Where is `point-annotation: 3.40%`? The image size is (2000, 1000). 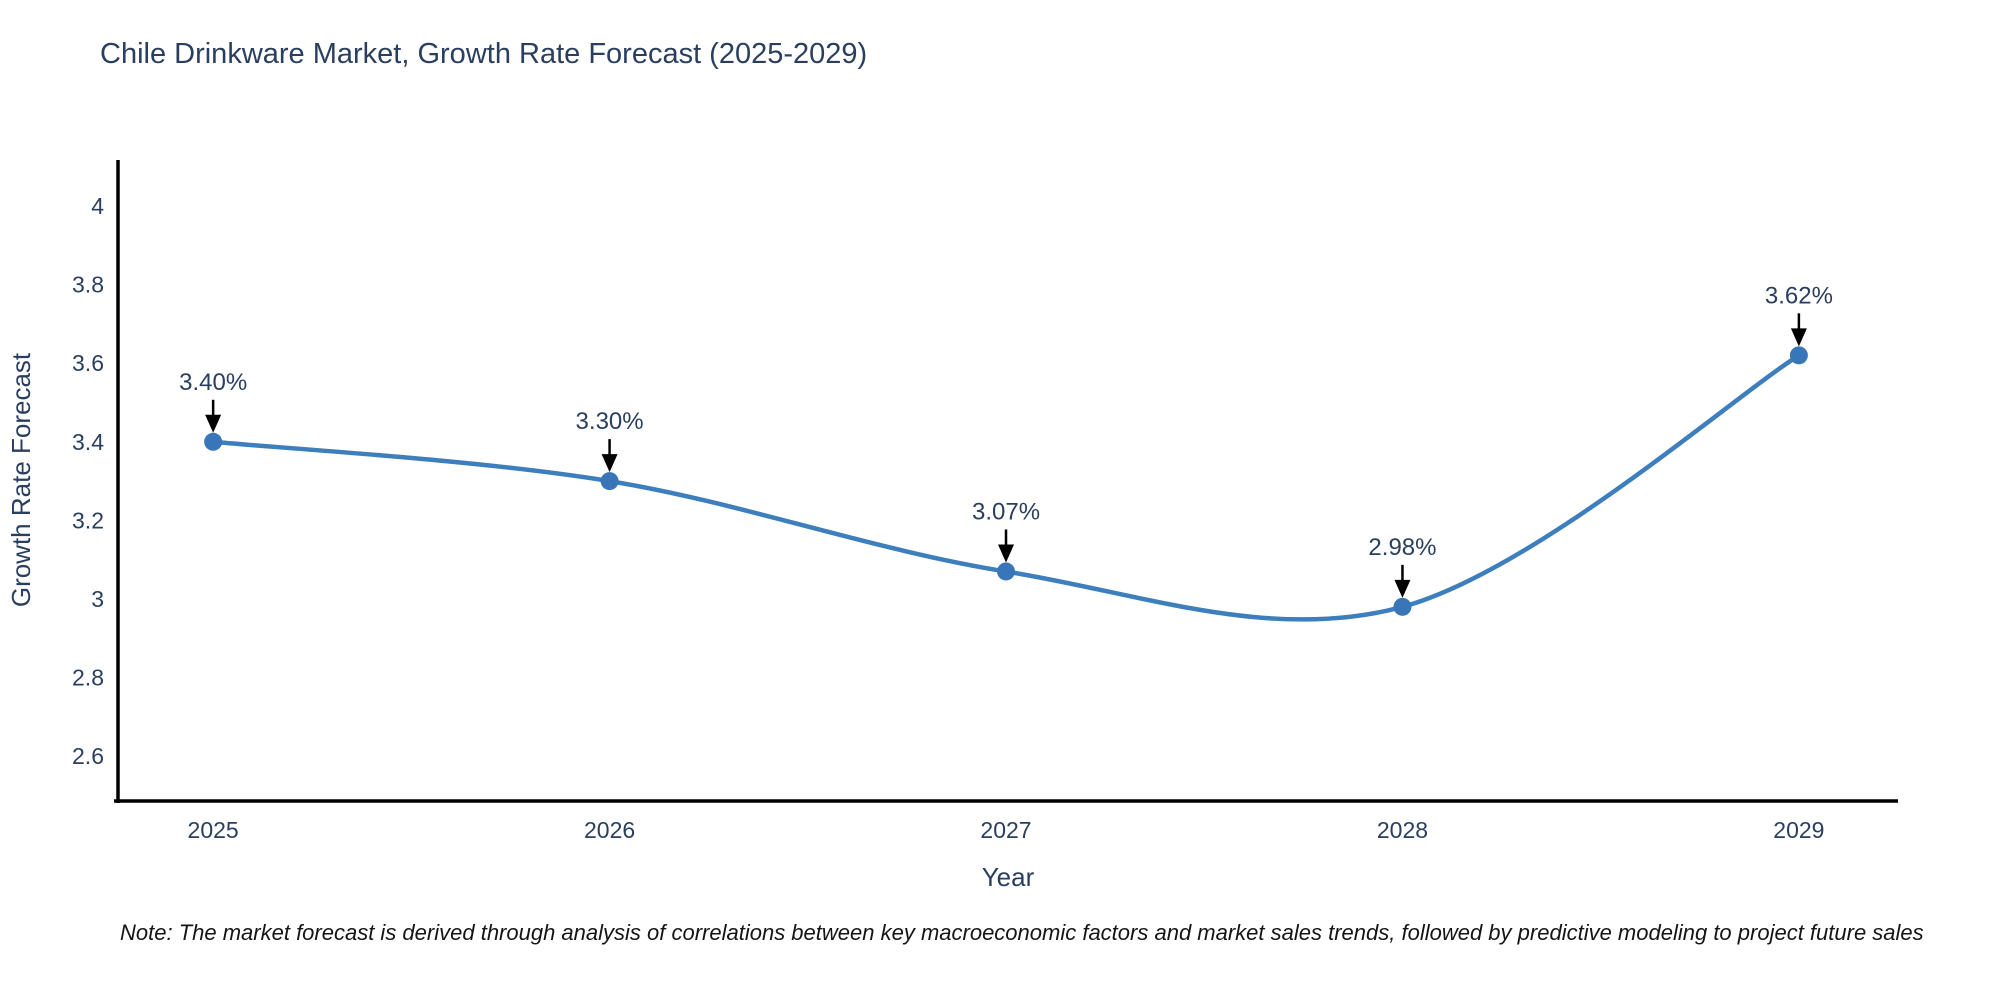
point-annotation: 3.40% is located at coordinates (213, 401).